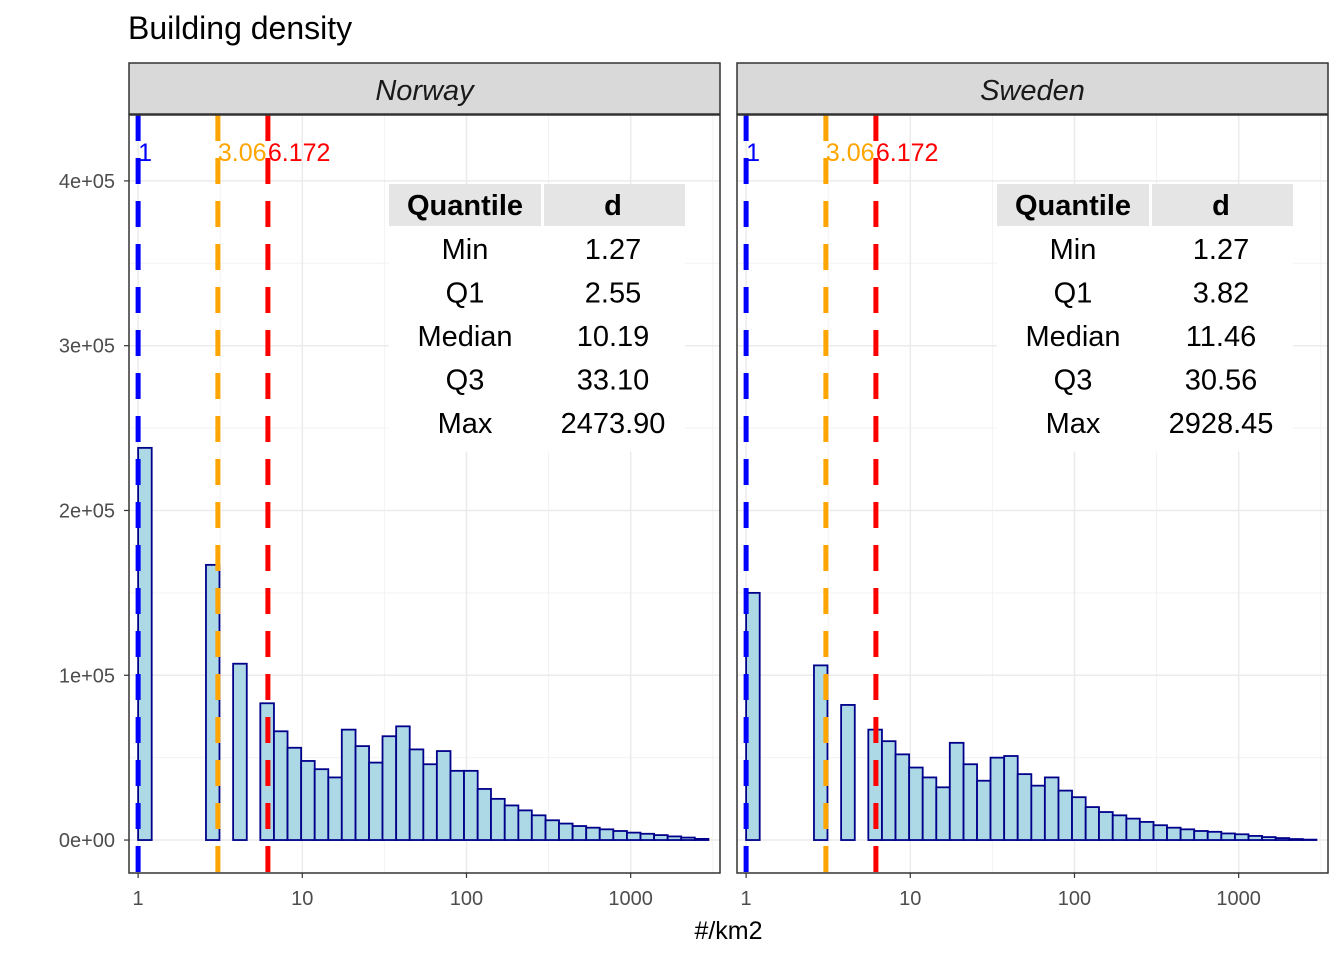  Describe the element at coordinates (87, 511) in the screenshot. I see `y-tick-label: 2e+05` at that location.